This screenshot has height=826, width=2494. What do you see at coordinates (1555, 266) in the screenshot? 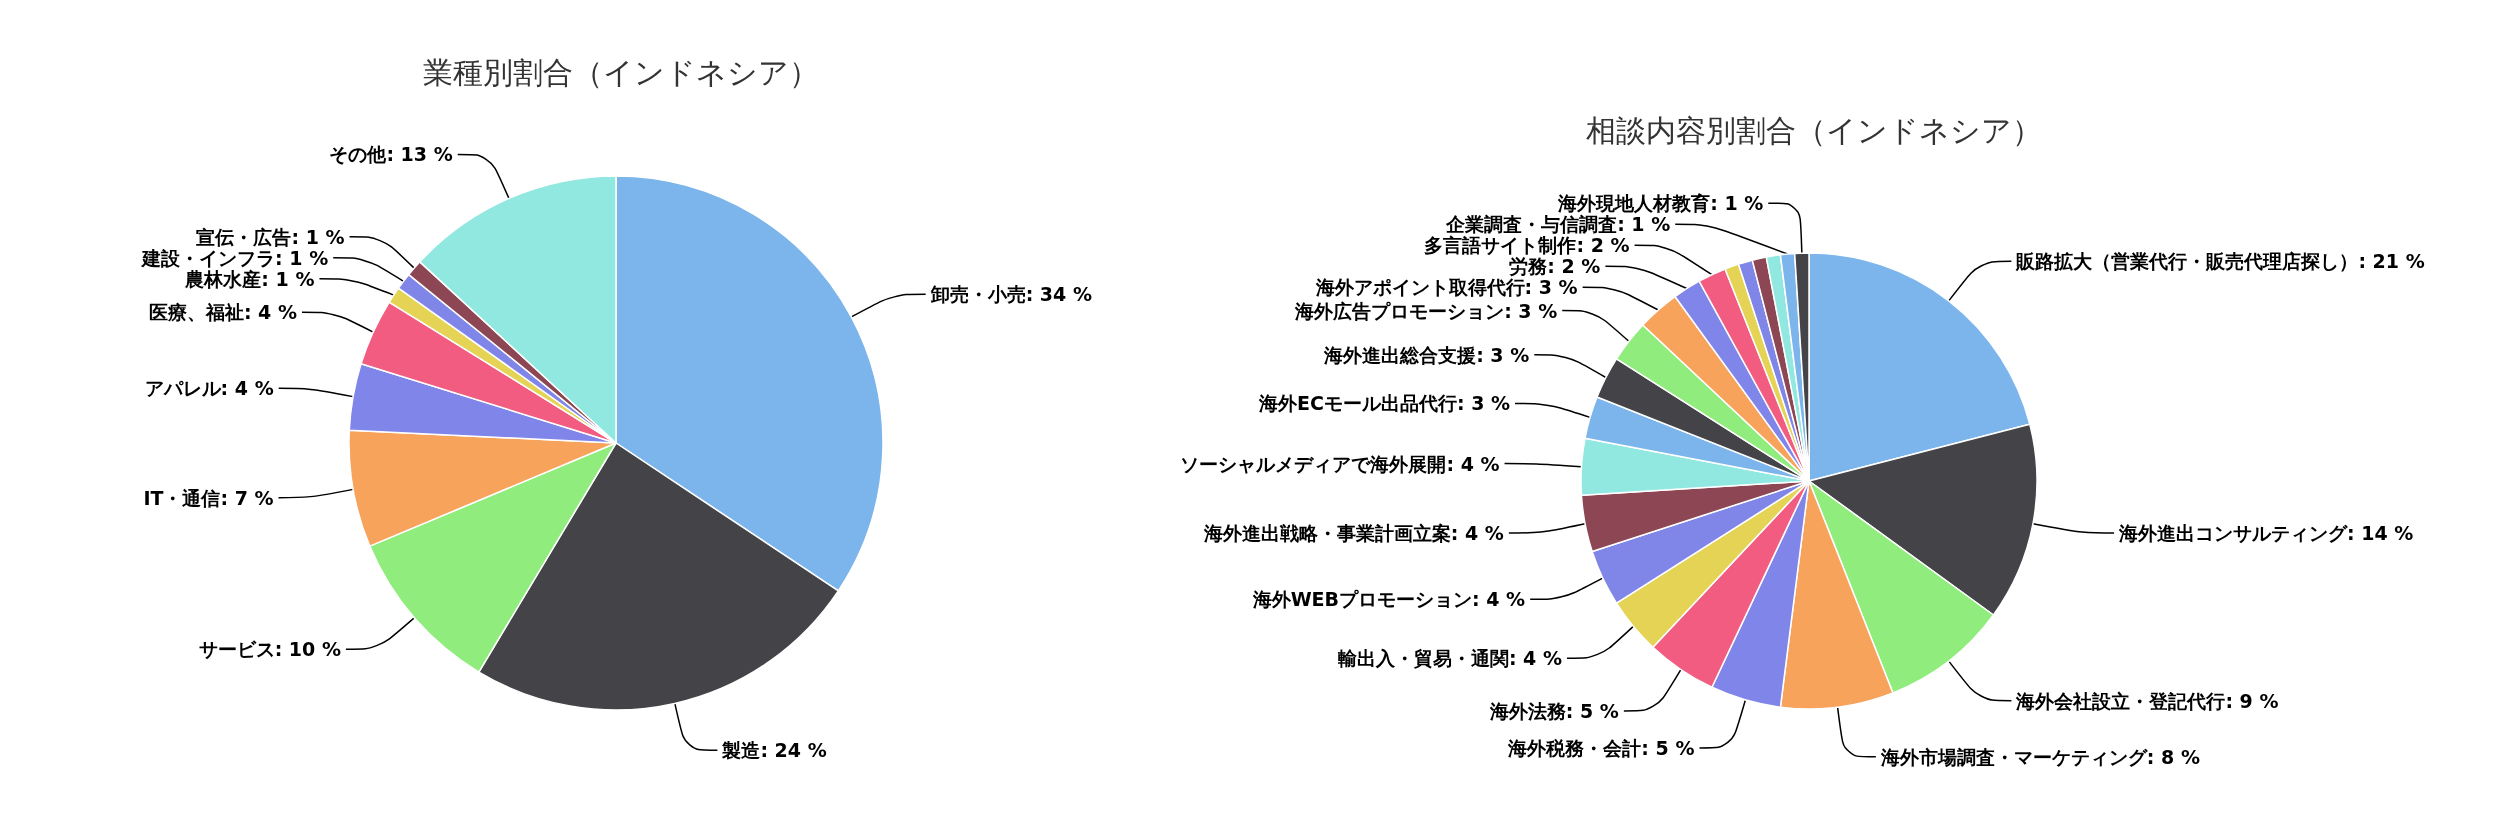
I see `slice-label: 労務: 2 %` at bounding box center [1555, 266].